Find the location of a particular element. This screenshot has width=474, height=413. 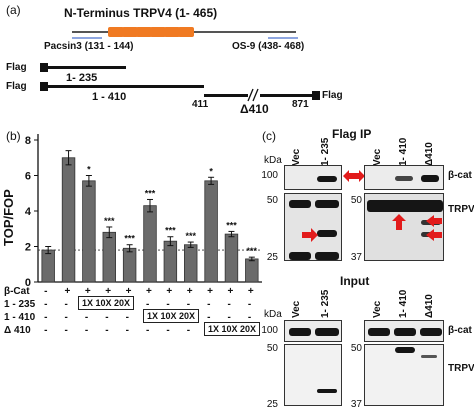

flag-label-1: Flag is located at coordinates (16, 67).